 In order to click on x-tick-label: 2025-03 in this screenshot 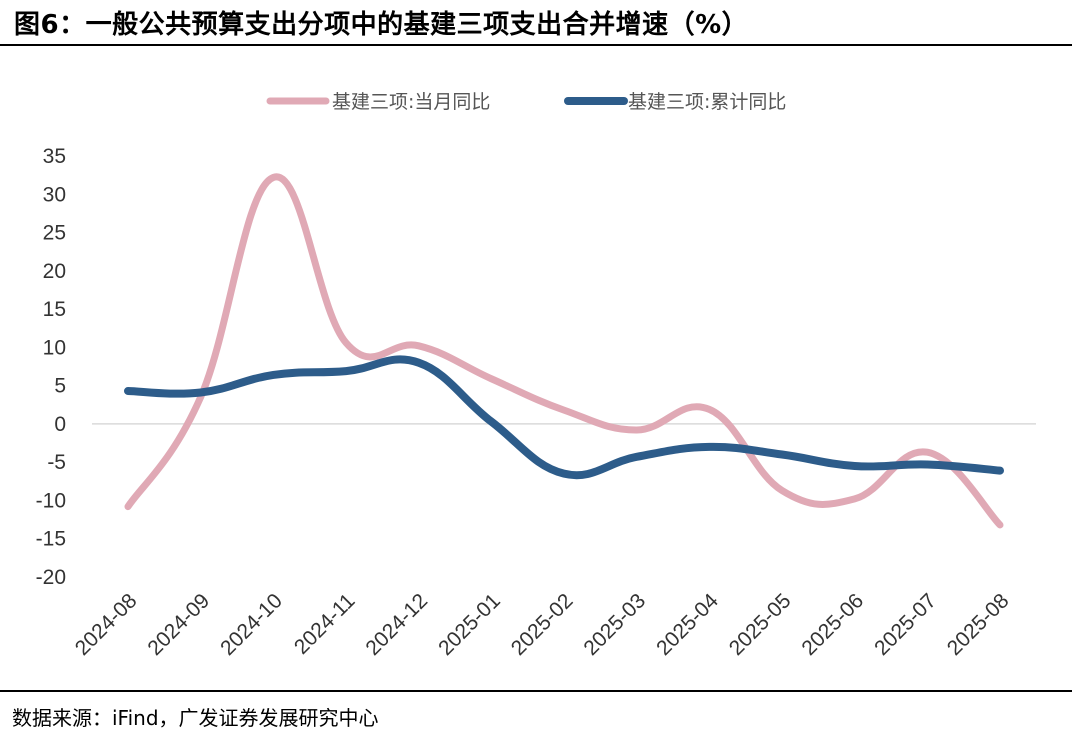, I will do `click(614, 624)`.